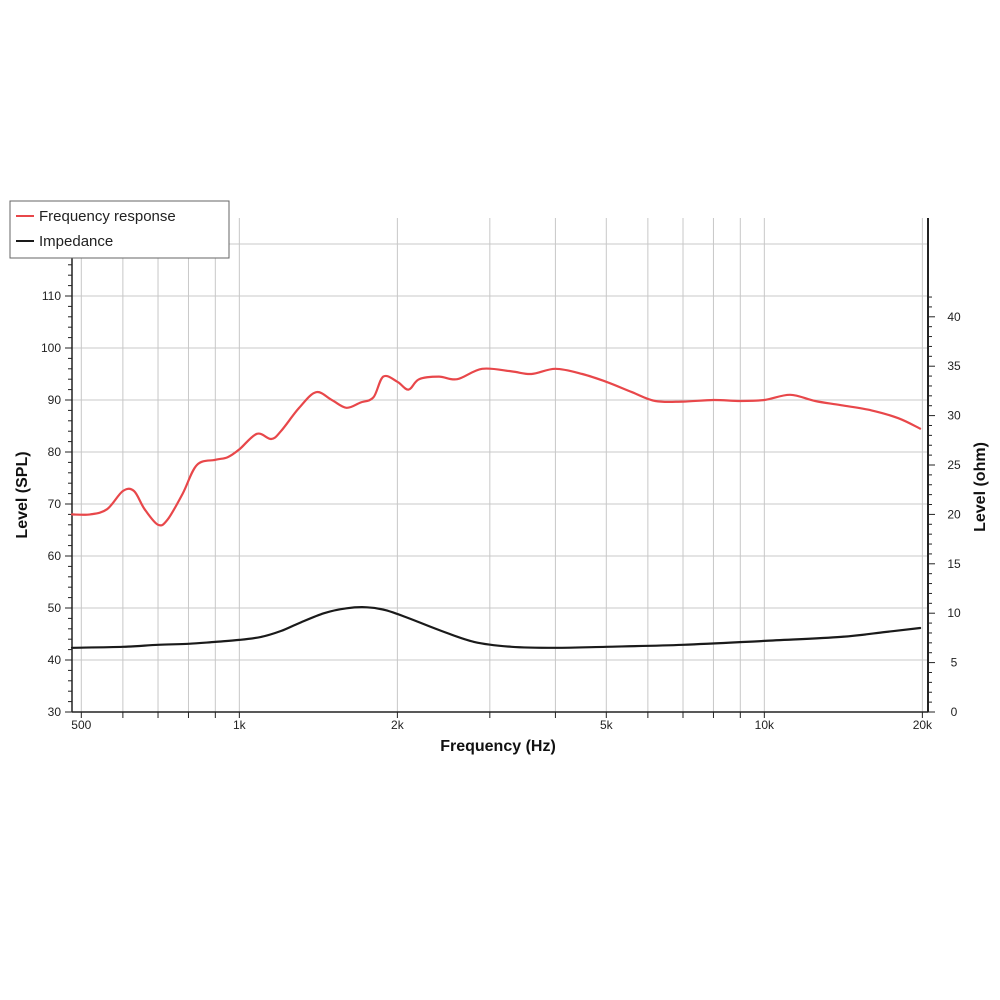 This screenshot has height=1000, width=1000. I want to click on y-left-tick-label: 40, so click(55, 660).